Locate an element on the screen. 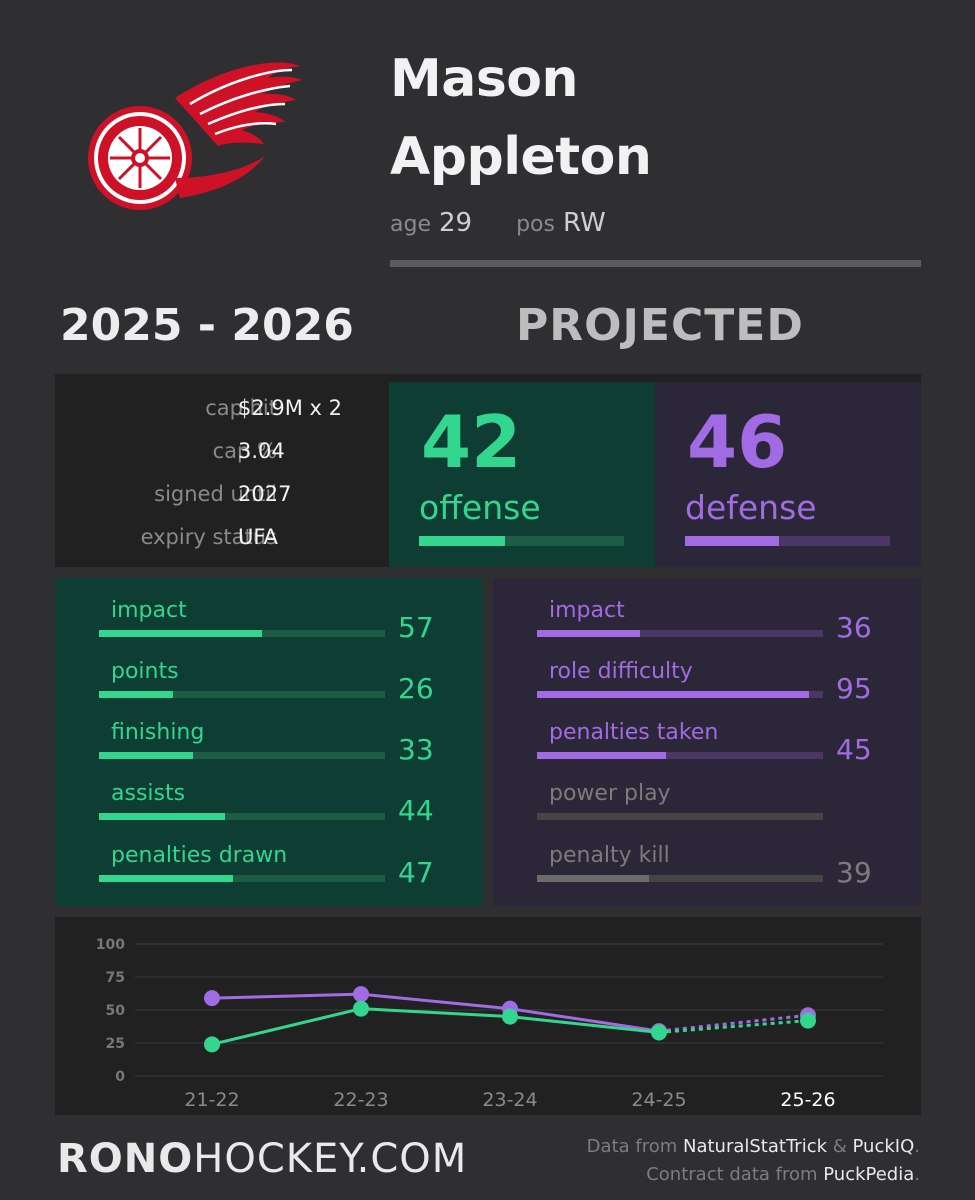 This screenshot has height=1200, width=975. defense-score: 46 is located at coordinates (737, 442).